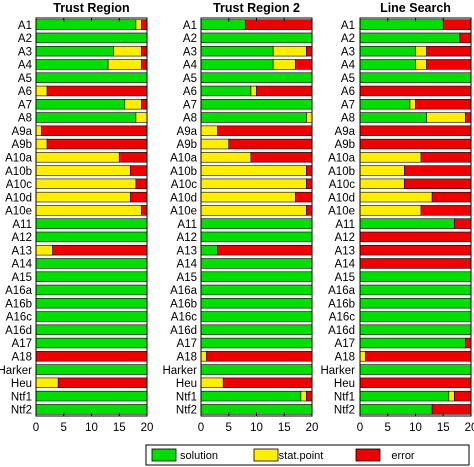 The image size is (474, 467). What do you see at coordinates (348, 105) in the screenshot?
I see `category-label: A7` at bounding box center [348, 105].